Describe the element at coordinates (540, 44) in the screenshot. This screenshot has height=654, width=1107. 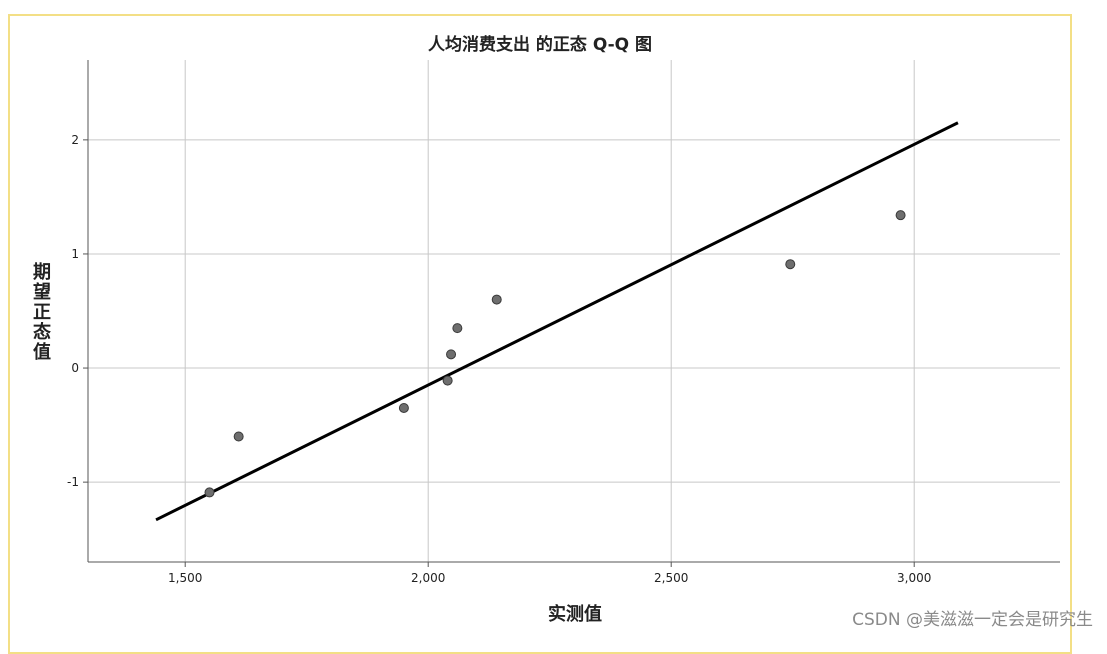
I see `chart-title: 人均消费支出 的正态 Q-Q 图` at that location.